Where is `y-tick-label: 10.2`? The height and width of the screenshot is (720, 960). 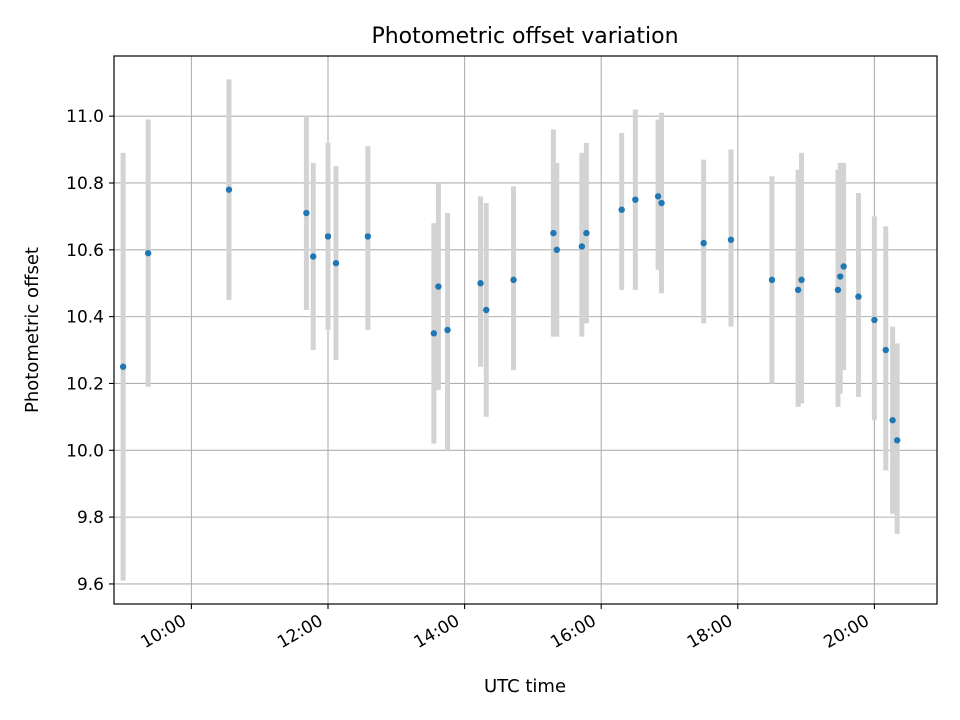
y-tick-label: 10.2 is located at coordinates (85, 384).